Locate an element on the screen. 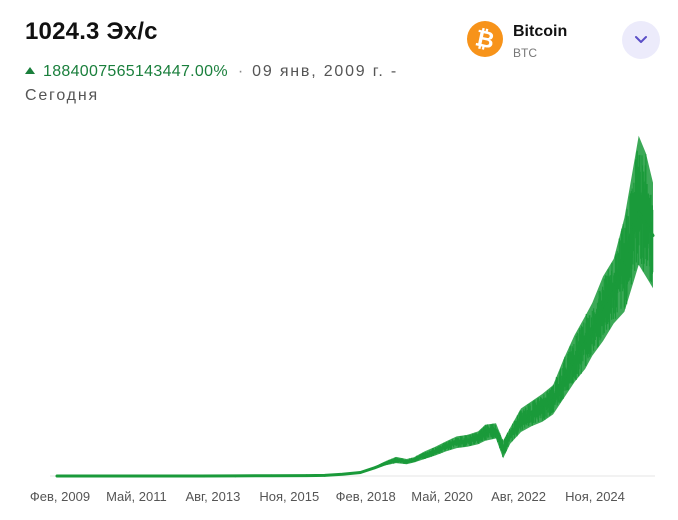 The height and width of the screenshot is (520, 678). x-tick-label: Фев, 2009 is located at coordinates (60, 496).